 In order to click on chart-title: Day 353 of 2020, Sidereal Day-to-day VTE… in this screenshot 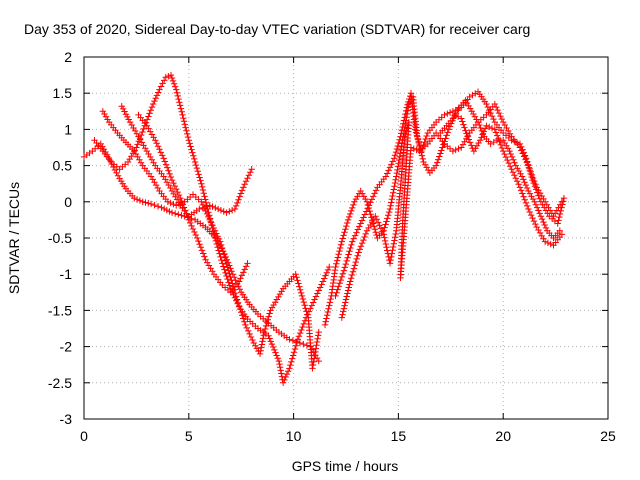, I will do `click(277, 29)`.